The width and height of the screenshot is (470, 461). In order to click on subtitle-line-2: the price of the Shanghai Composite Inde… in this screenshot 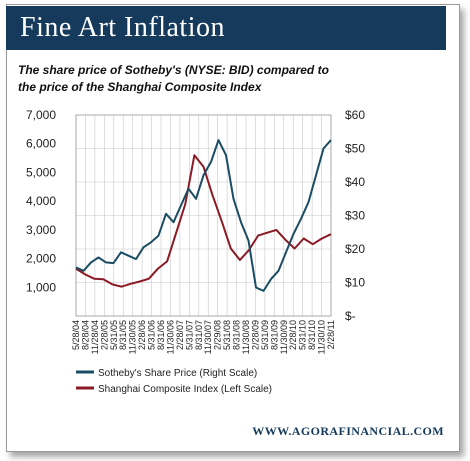, I will do `click(140, 87)`.